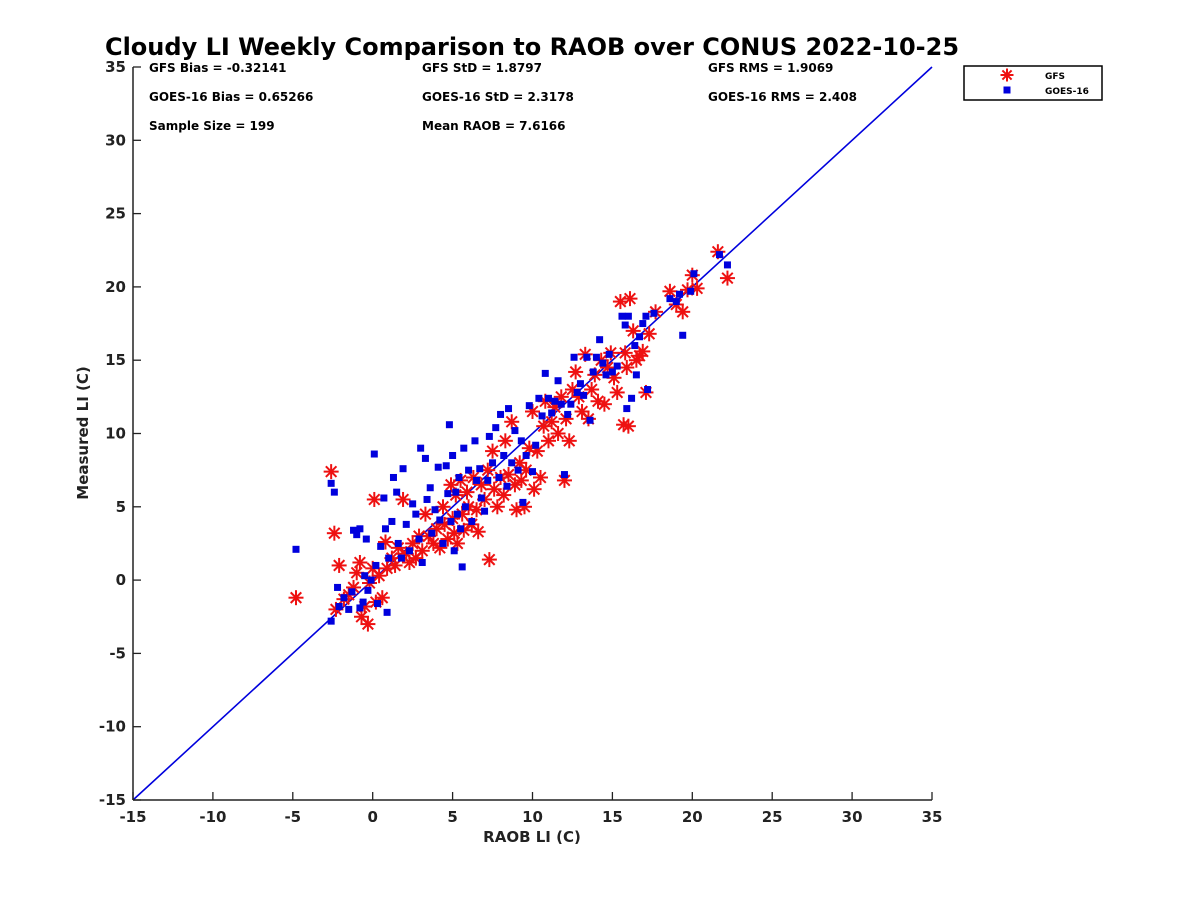 The height and width of the screenshot is (900, 1200). I want to click on stat-text: GOES-16 RMS = 2.408, so click(782, 97).